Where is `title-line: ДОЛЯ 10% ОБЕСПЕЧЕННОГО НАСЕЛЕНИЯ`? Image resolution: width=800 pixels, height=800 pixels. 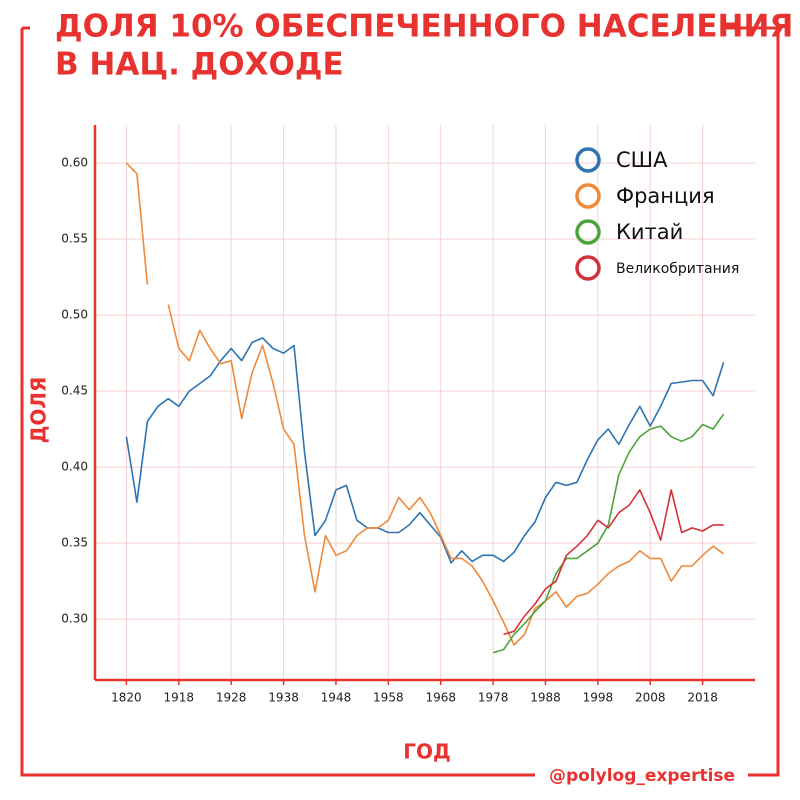
title-line: ДОЛЯ 10% ОБЕСПЕЧЕННОГО НАСЕЛЕНИЯ is located at coordinates (424, 27).